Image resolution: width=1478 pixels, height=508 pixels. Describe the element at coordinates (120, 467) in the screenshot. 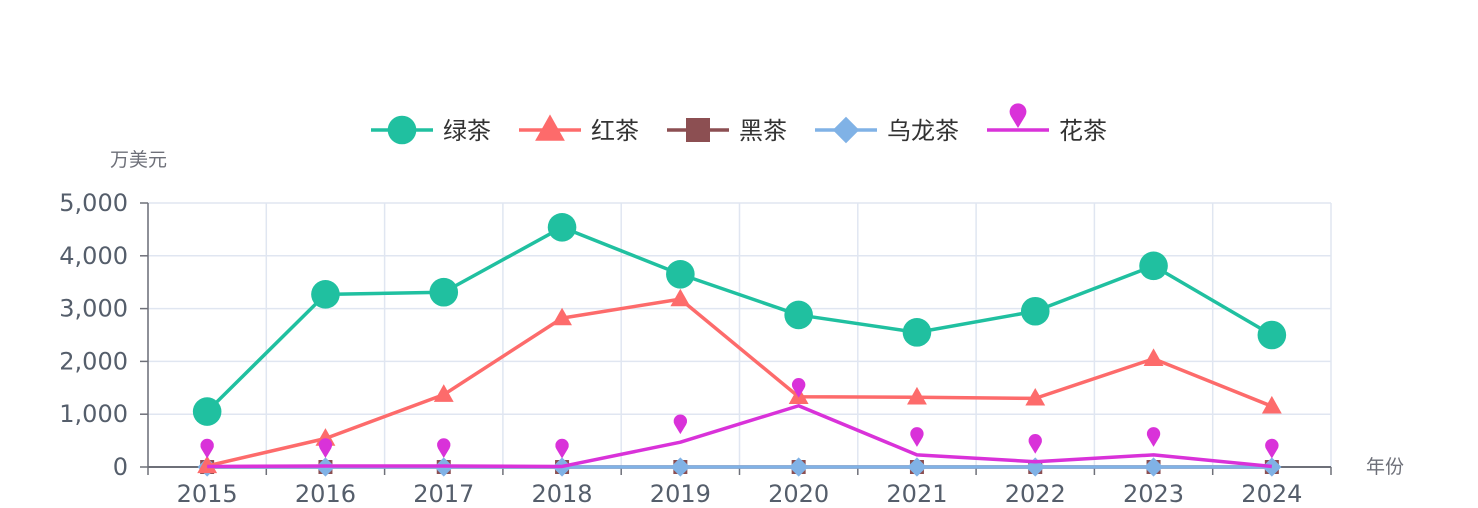

I see `y-tick-label: 0` at that location.